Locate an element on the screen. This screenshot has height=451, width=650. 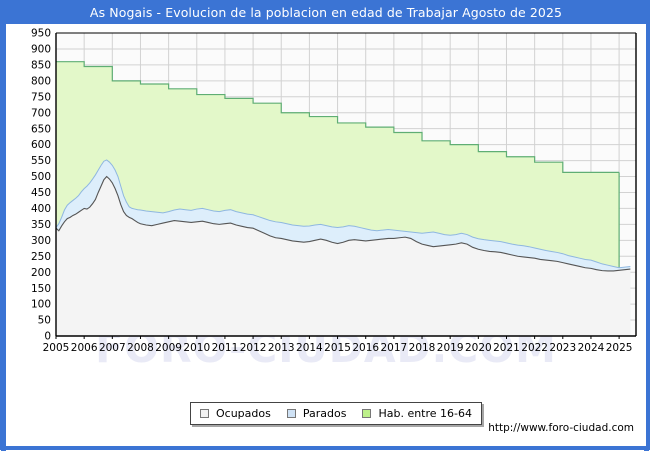
svg-text: 650 is located at coordinates (41, 129).